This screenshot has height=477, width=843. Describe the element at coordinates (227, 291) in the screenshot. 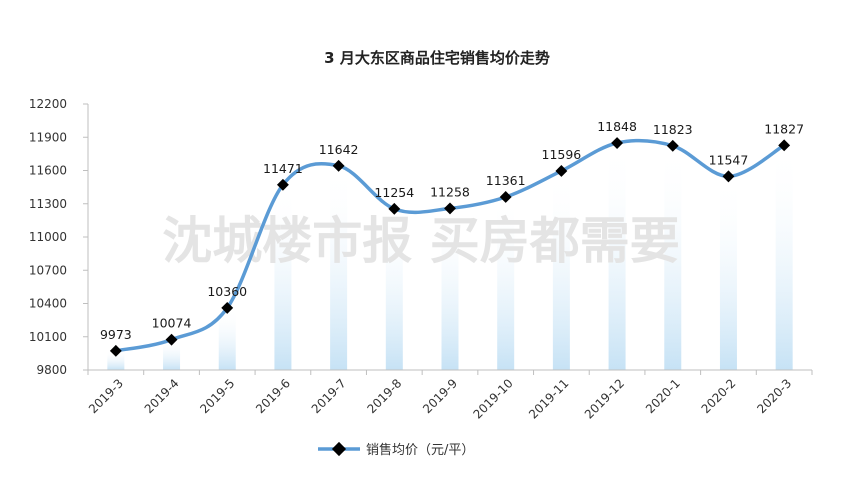

I see `data-label: 10360` at that location.